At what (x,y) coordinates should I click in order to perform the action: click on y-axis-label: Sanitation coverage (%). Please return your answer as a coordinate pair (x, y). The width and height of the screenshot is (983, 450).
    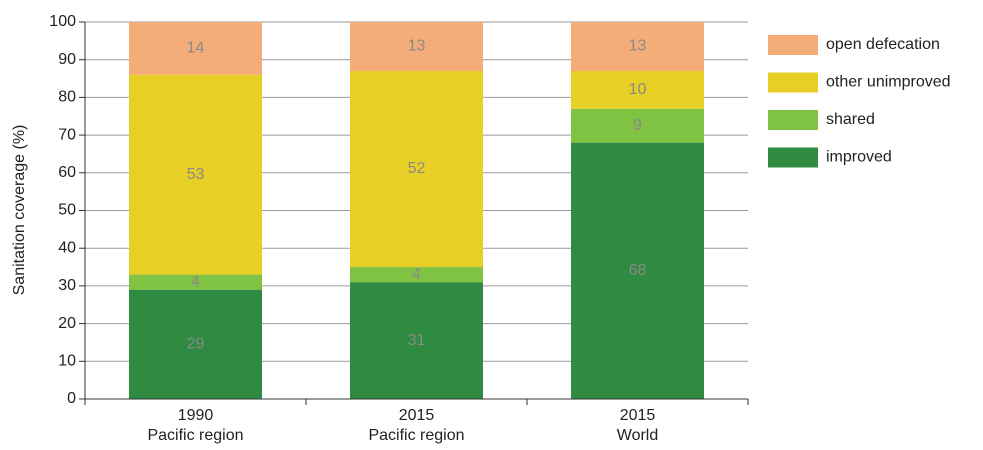
    Looking at the image, I should click on (19, 210).